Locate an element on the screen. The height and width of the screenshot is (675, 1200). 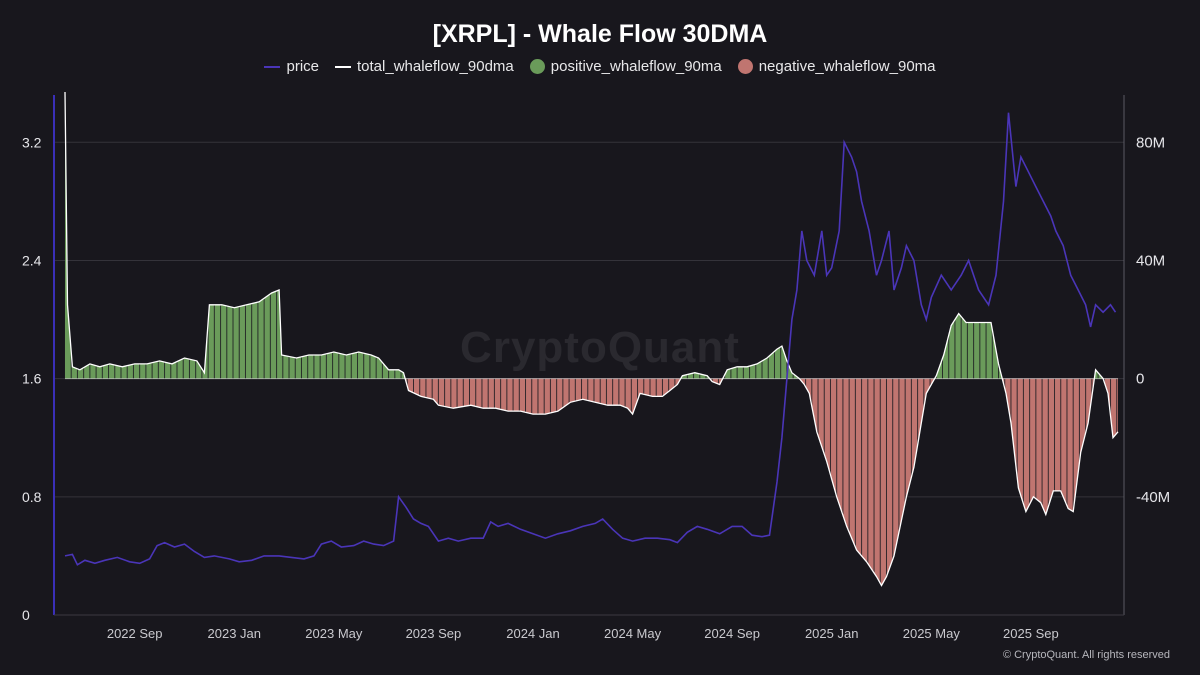
legend-item-total: total_whaleflow_90dma is located at coordinates (424, 66).